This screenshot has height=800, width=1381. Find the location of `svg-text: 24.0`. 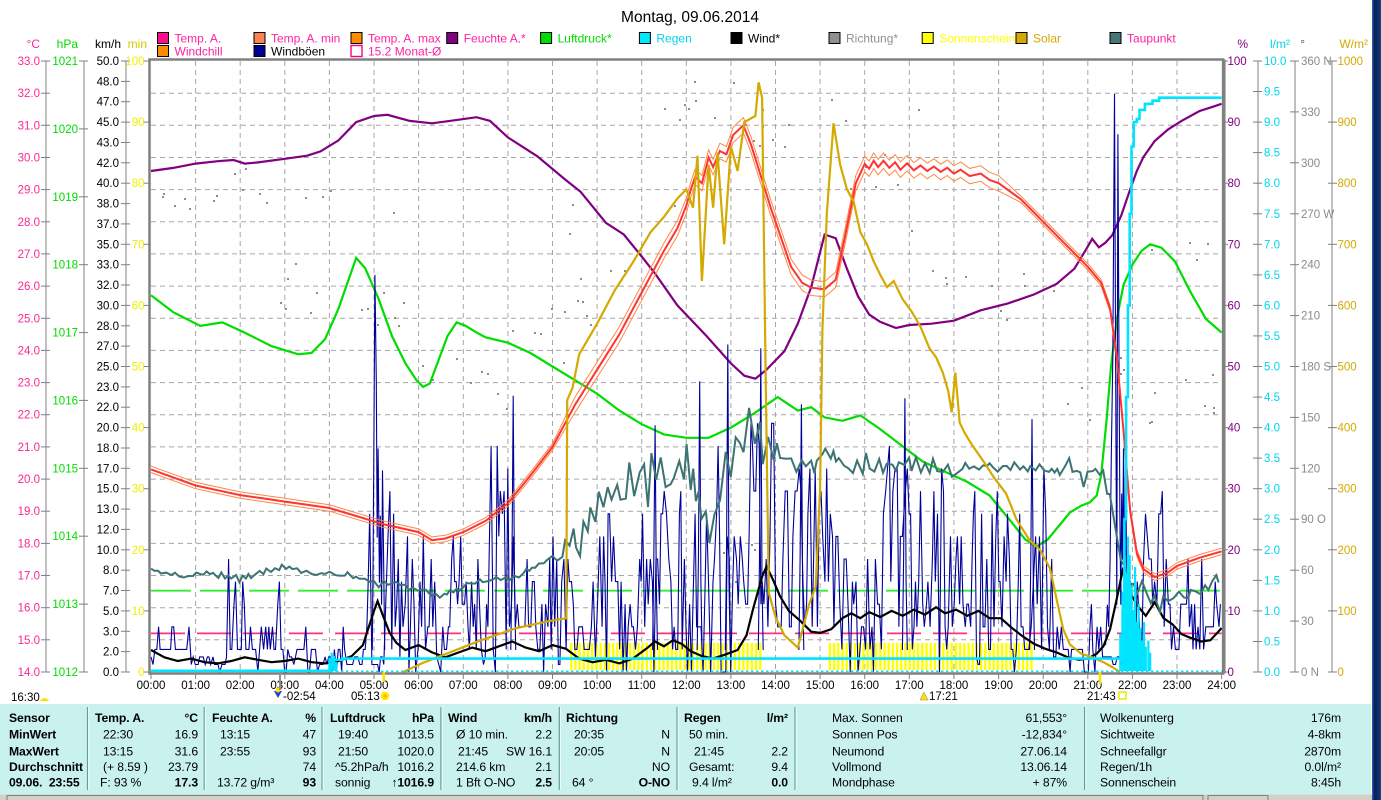

svg-text: 24.0 is located at coordinates (29, 351).